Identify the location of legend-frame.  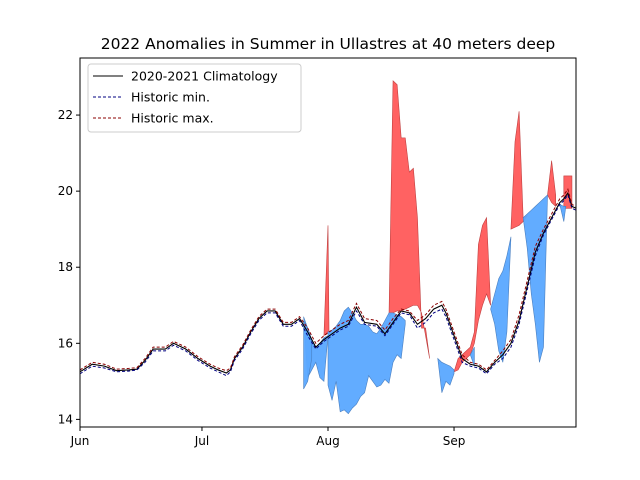
(194, 98).